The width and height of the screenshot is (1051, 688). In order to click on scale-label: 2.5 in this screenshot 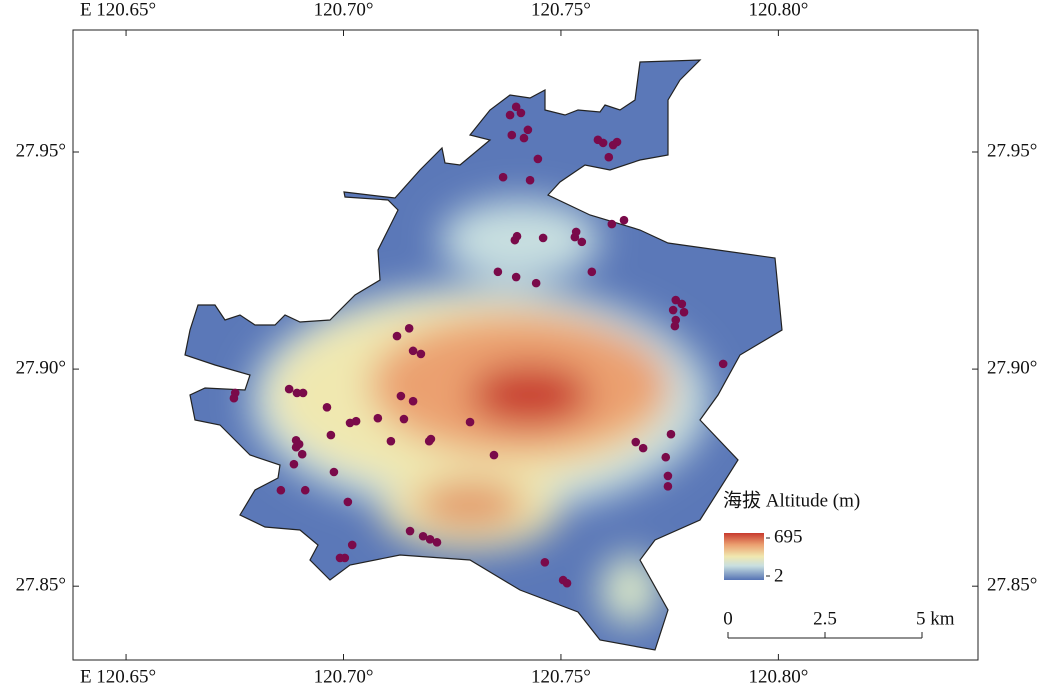, I will do `click(825, 618)`.